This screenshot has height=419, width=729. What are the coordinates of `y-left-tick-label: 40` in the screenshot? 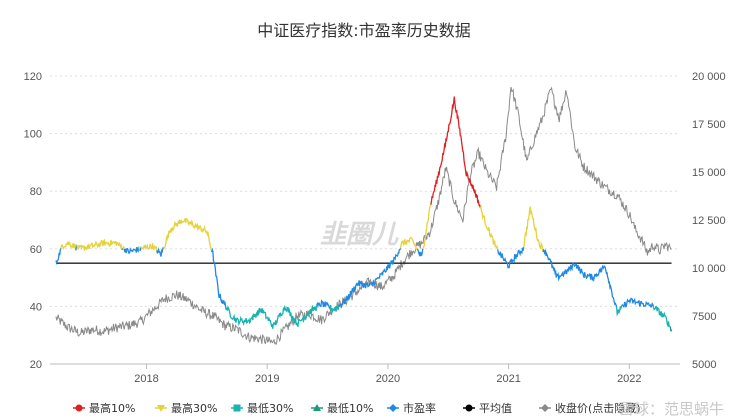 It's located at (36, 307).